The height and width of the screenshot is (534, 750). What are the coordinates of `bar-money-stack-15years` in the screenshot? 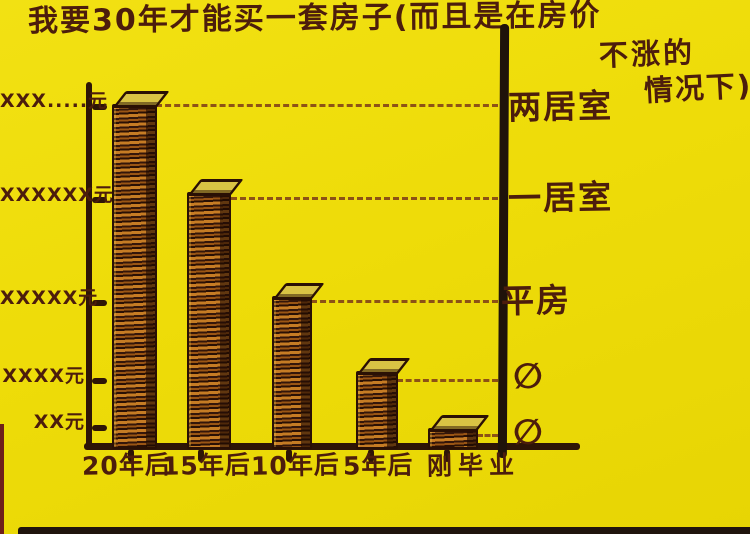 It's located at (215, 314).